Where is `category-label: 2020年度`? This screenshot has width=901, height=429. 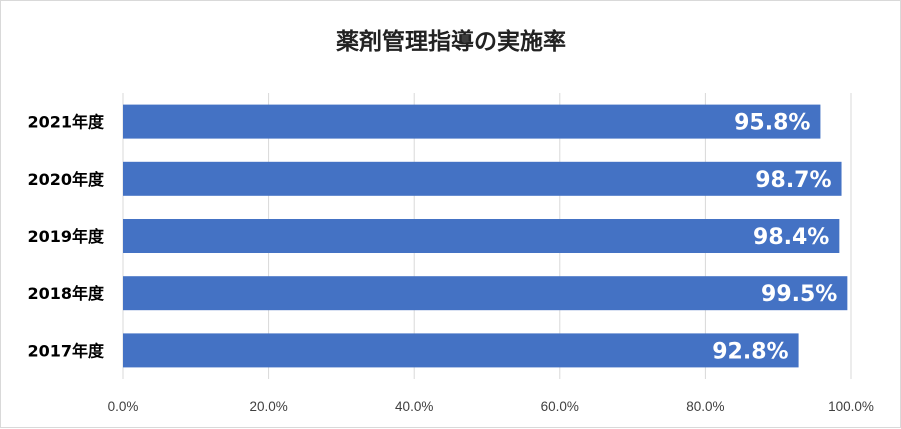
category-label: 2020年度 is located at coordinates (66, 179).